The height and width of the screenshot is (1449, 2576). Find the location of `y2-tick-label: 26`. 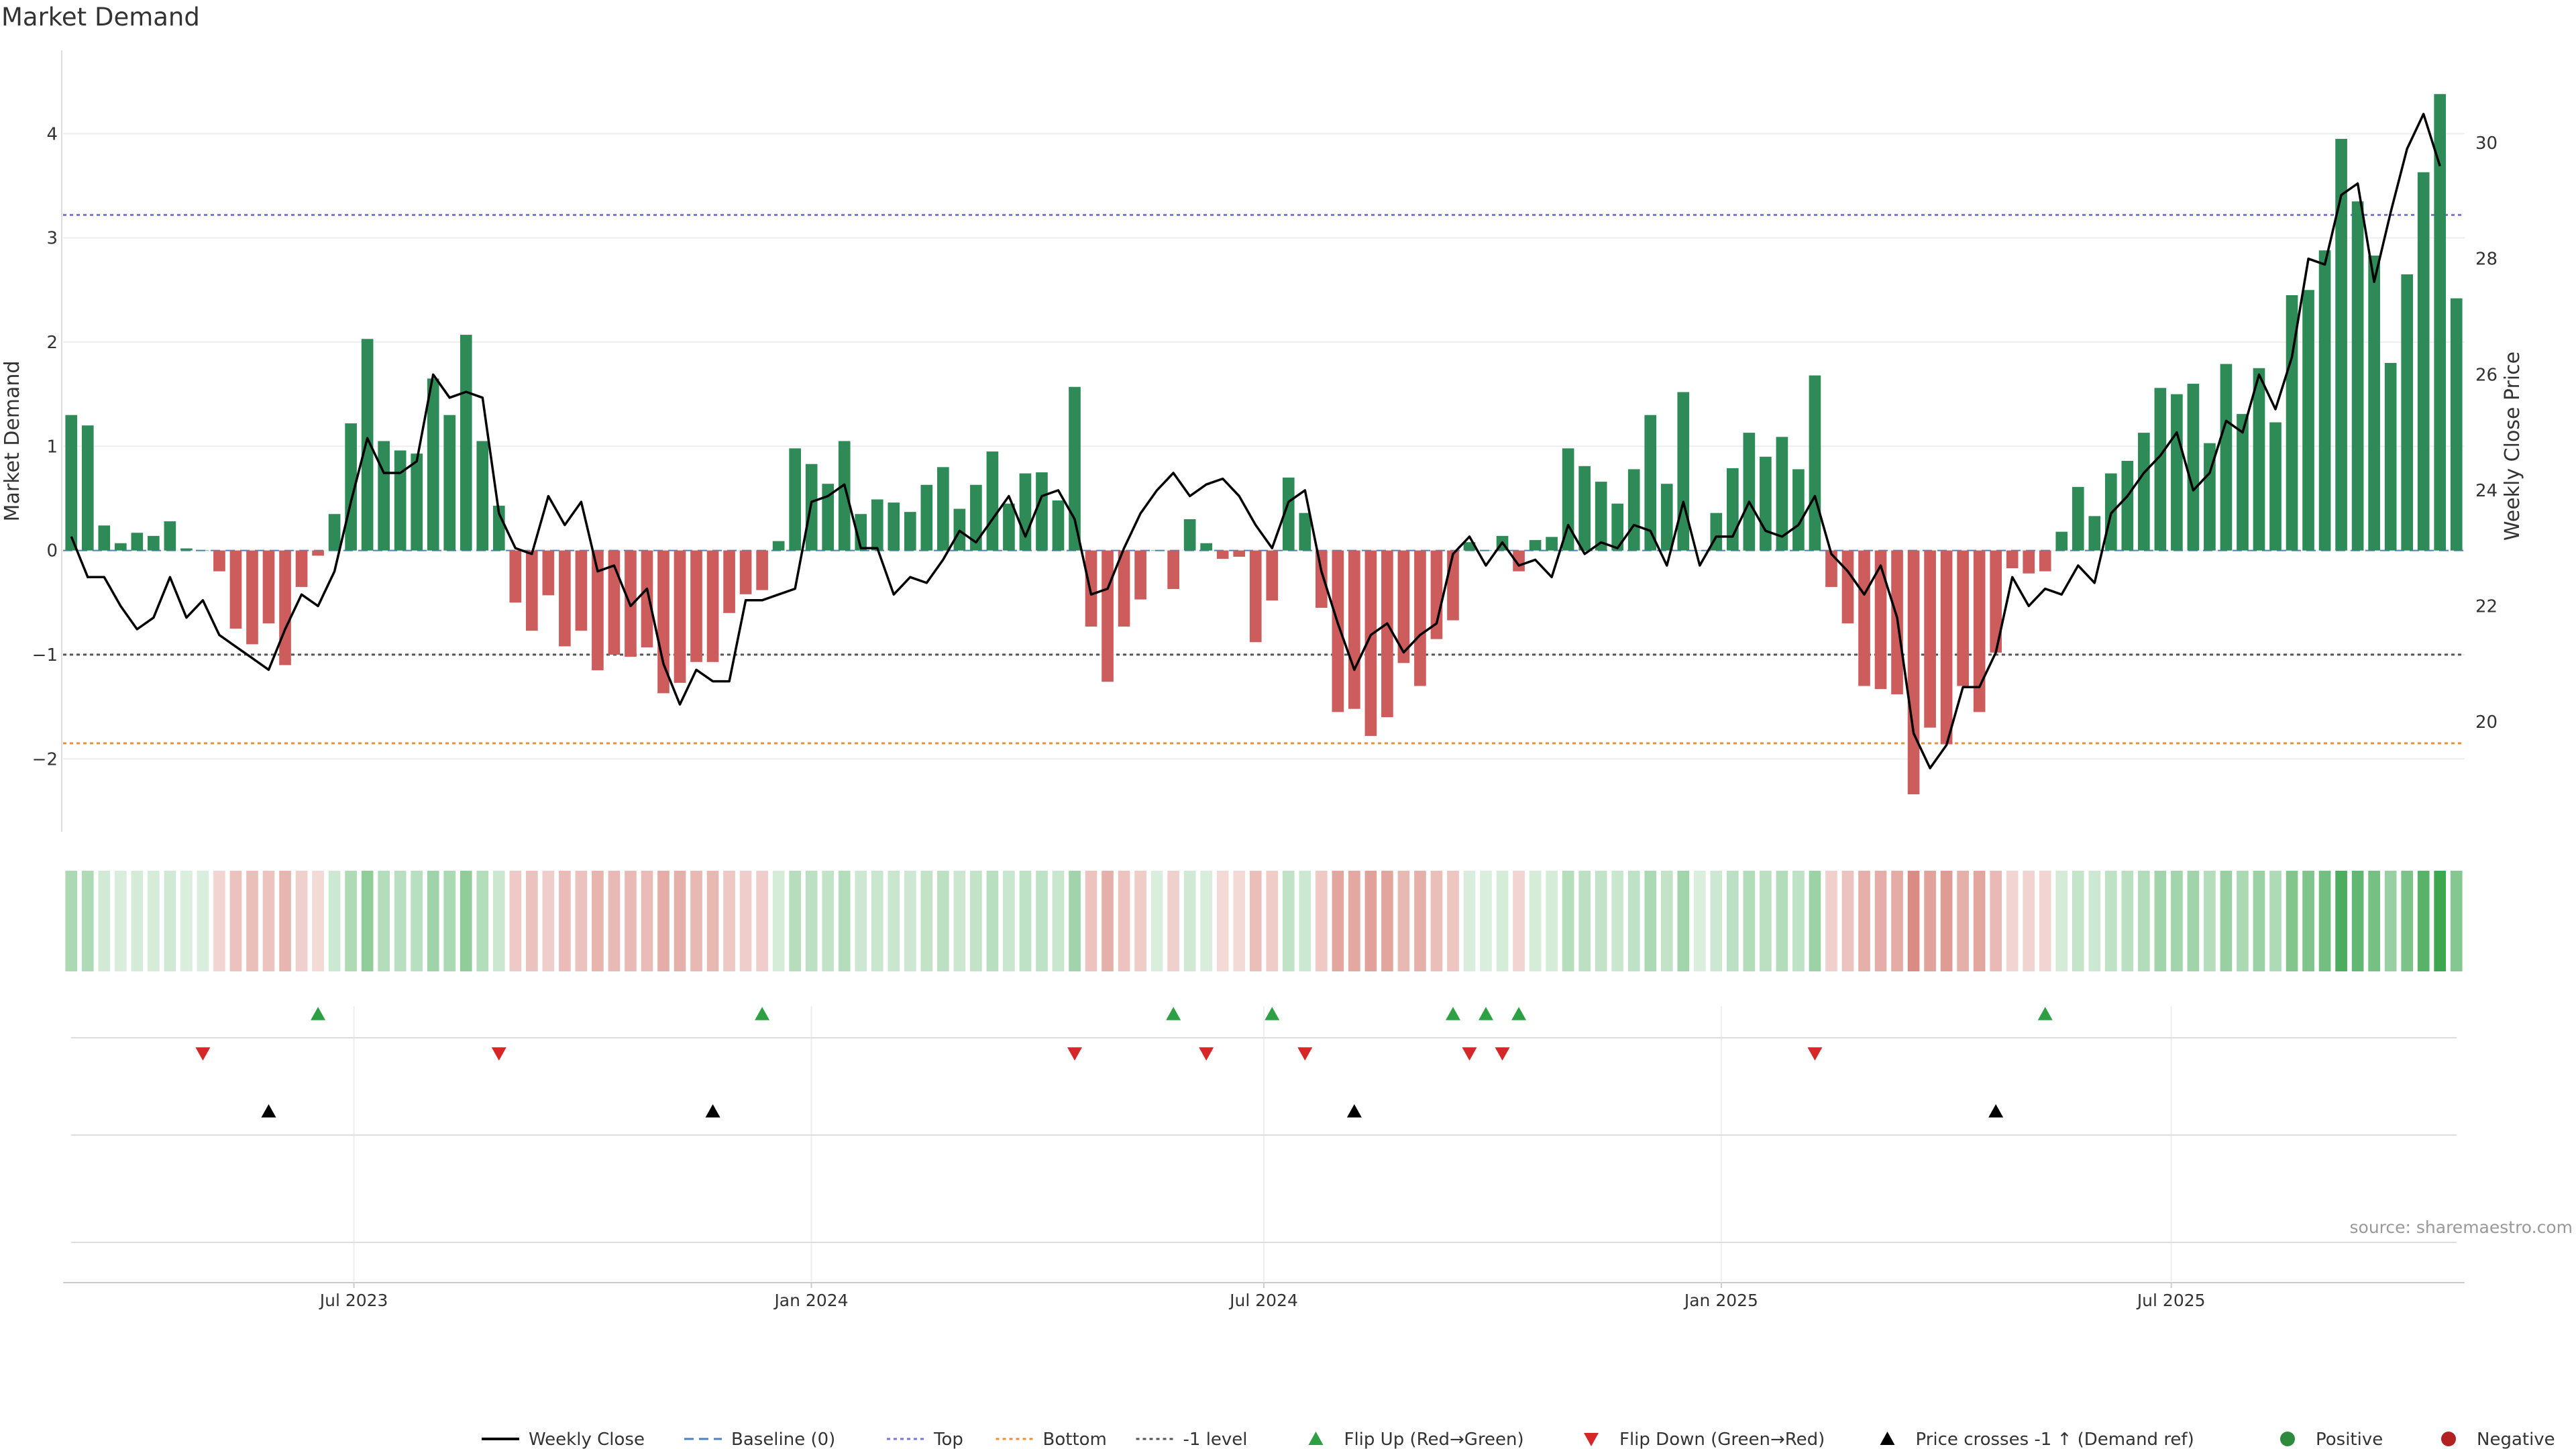

y2-tick-label: 26 is located at coordinates (2486, 375).